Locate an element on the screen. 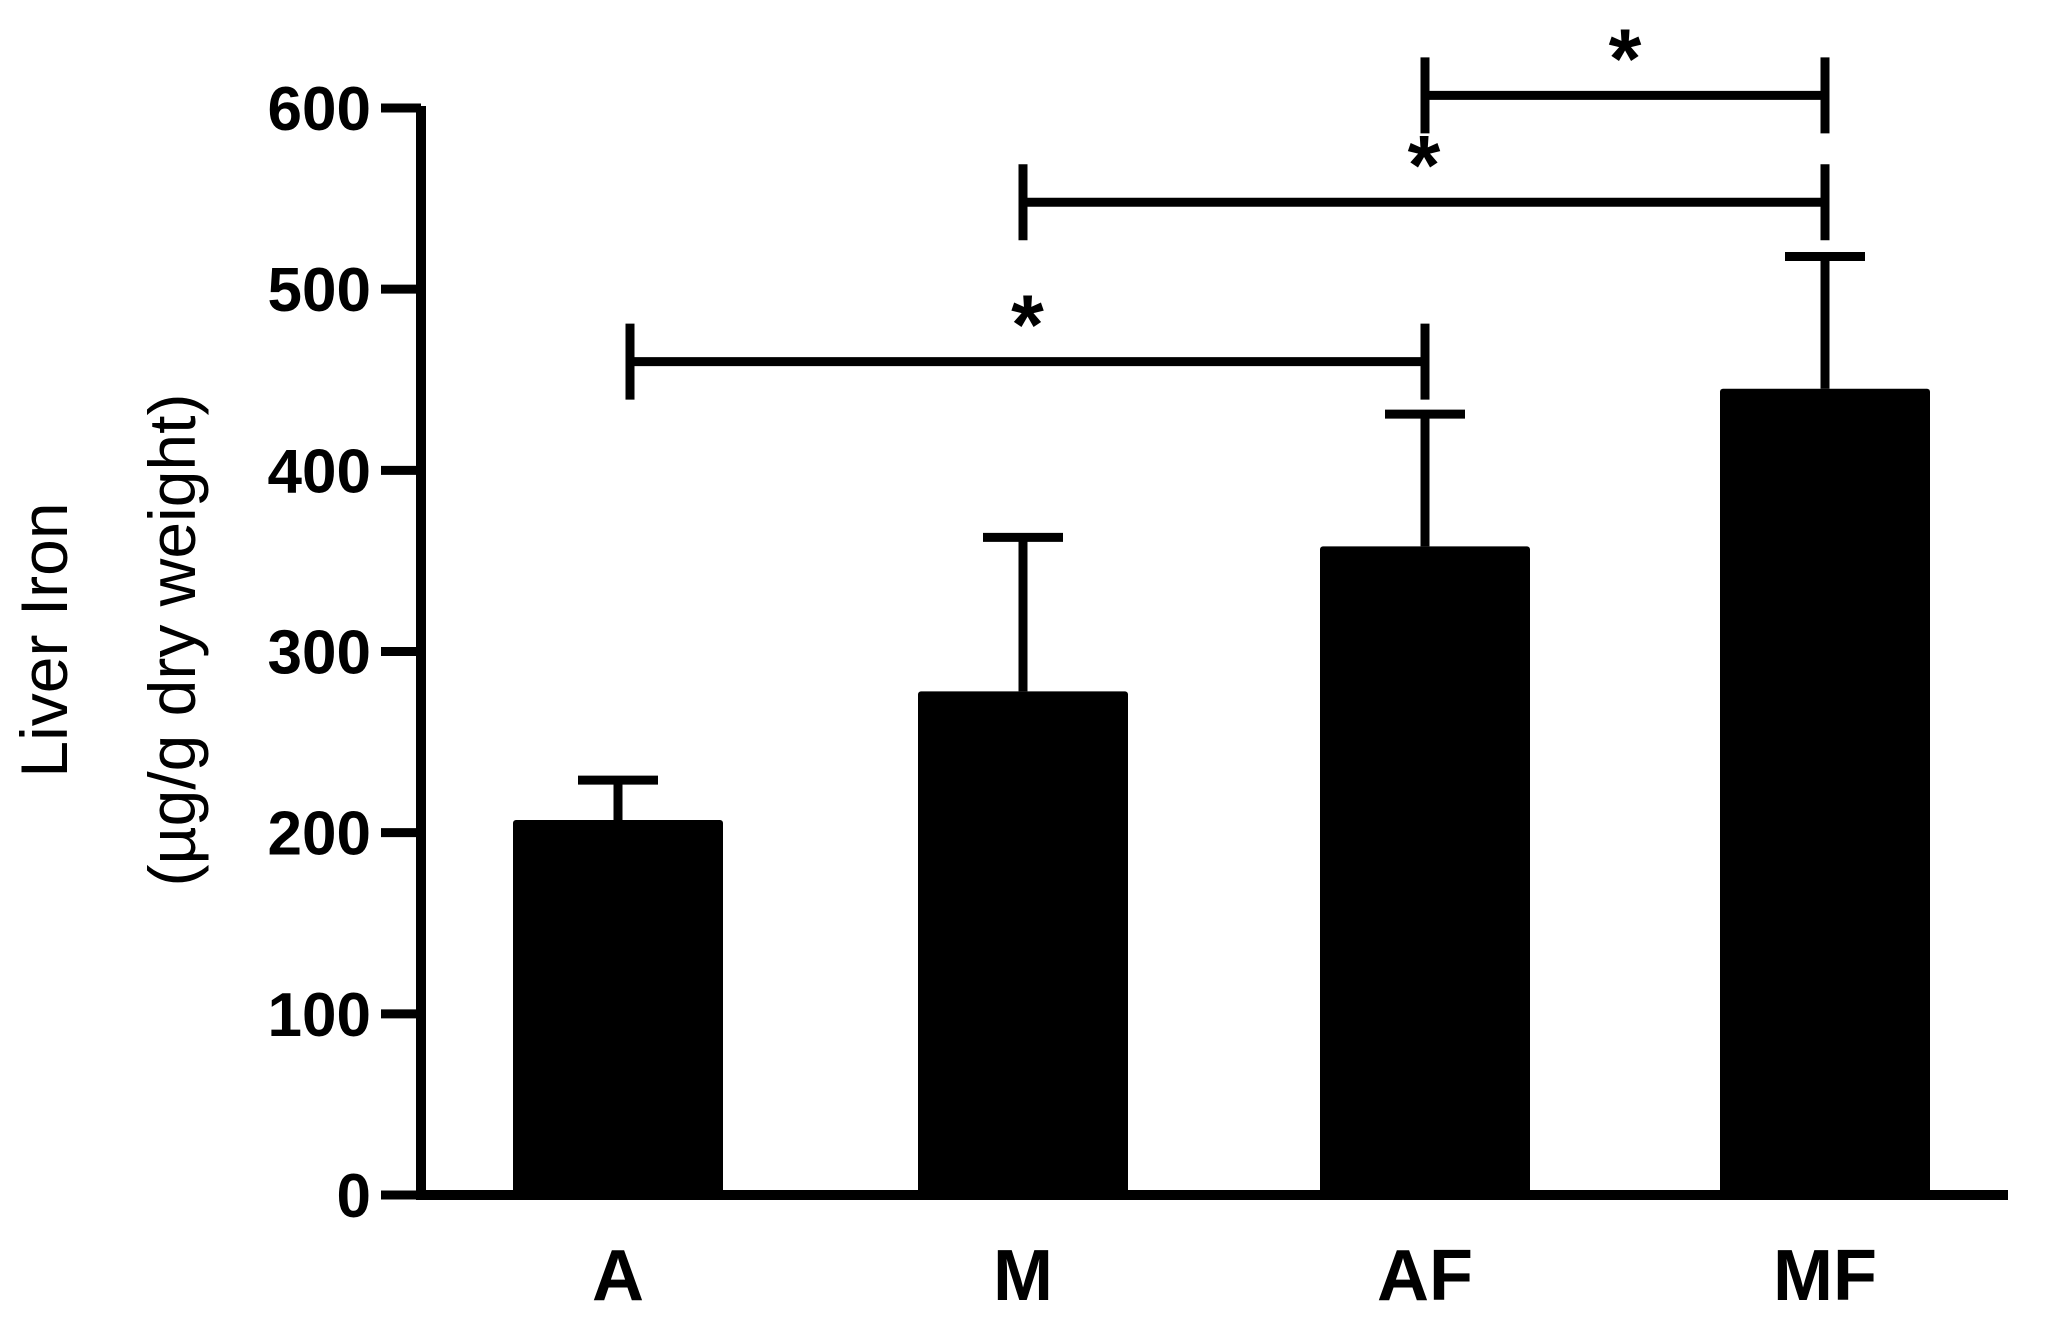 The width and height of the screenshot is (2048, 1328). y-tick-label: 200 is located at coordinates (319, 834).